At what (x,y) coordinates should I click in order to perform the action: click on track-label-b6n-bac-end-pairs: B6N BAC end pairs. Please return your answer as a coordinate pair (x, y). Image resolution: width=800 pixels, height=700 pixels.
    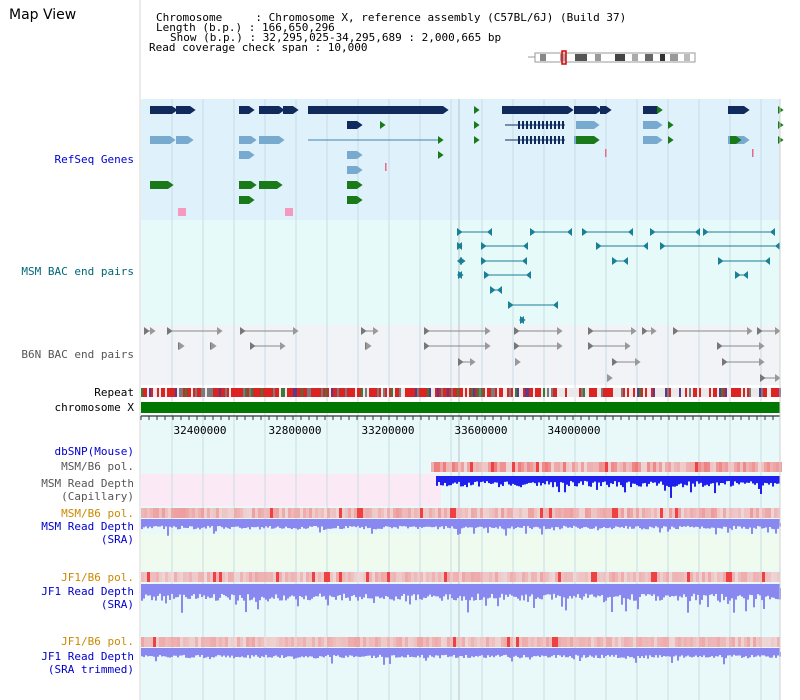
    Looking at the image, I should click on (77, 354).